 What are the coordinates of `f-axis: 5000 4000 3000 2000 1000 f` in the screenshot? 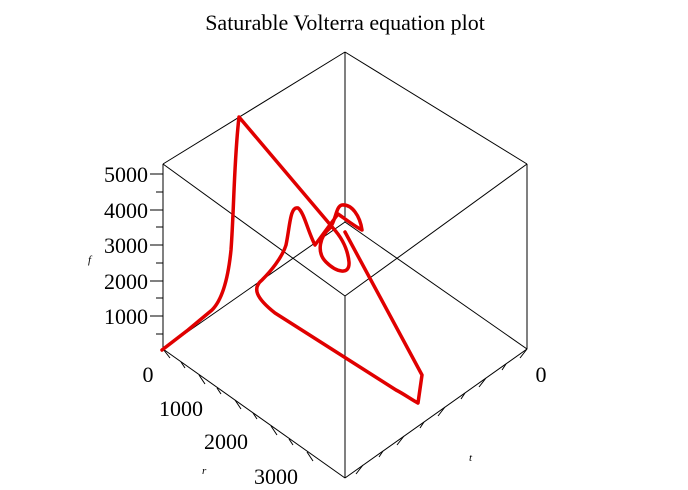 It's located at (125, 248).